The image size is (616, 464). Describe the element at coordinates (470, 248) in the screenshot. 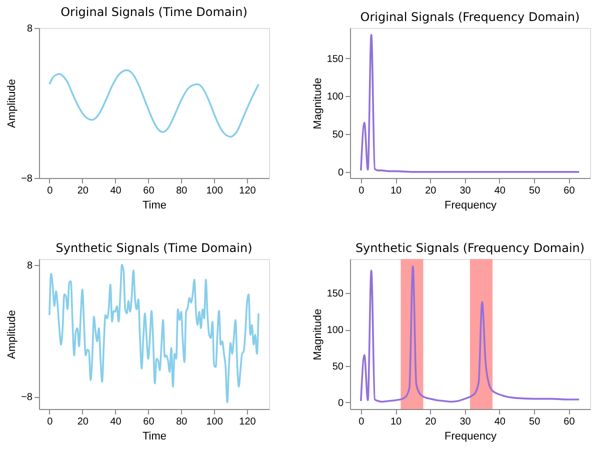

I see `chart-title: Synthetic Signals (Frequency Domain)` at that location.